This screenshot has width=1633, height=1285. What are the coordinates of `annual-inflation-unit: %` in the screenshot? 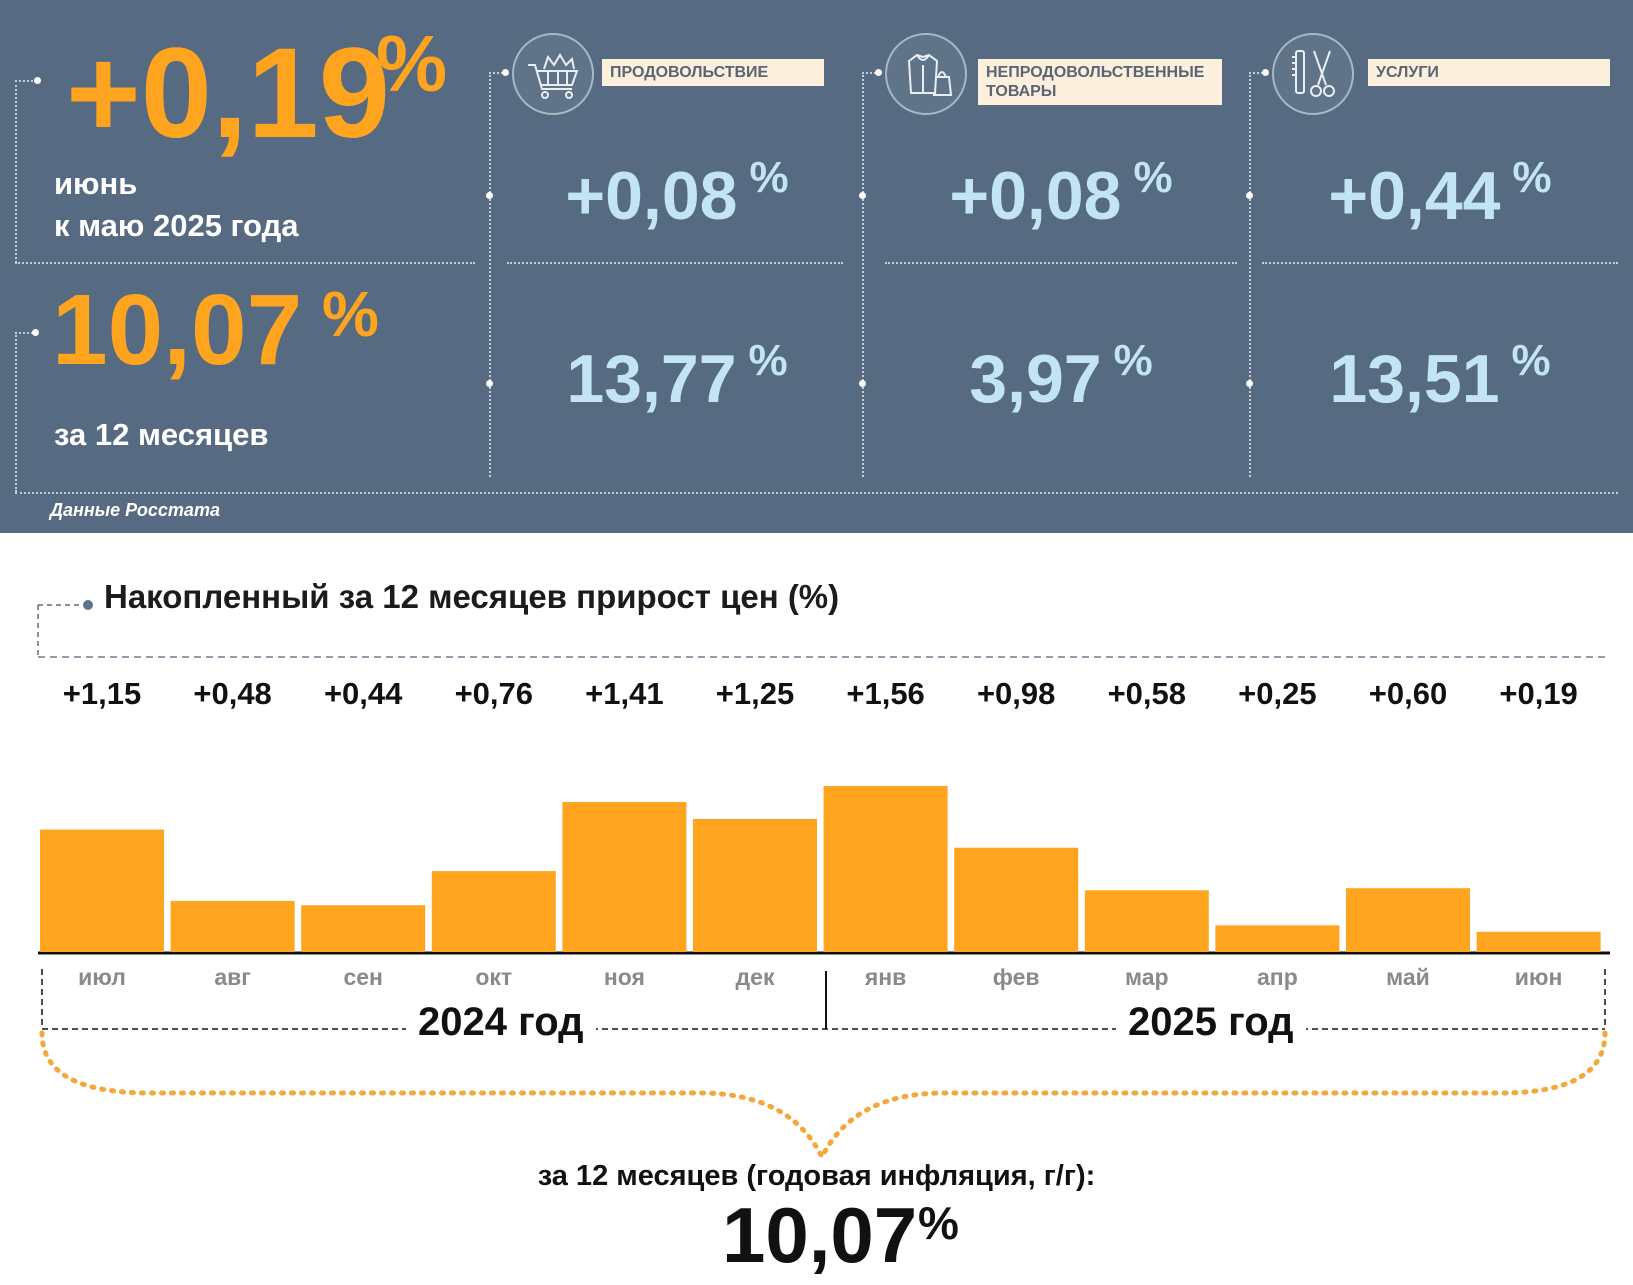 It's located at (938, 1223).